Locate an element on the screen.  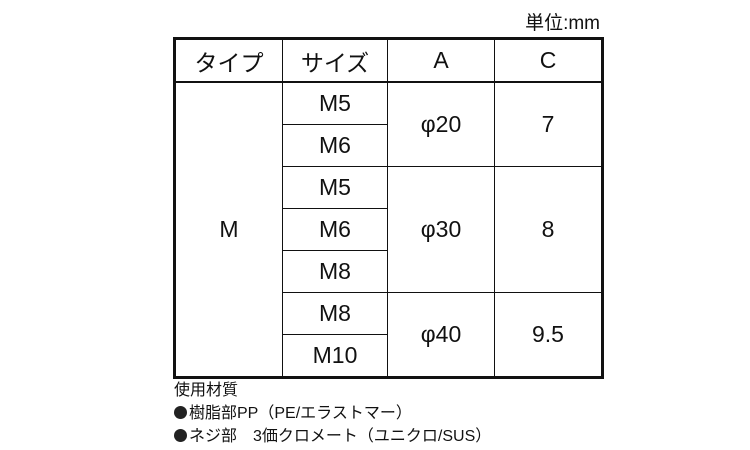
table-row: M8 is located at coordinates (389, 271).